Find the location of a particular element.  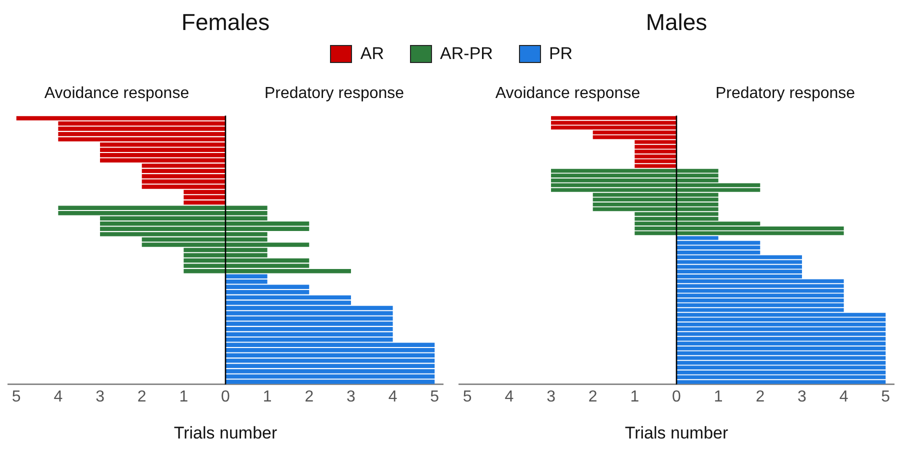

chart-title: Females is located at coordinates (225, 22).